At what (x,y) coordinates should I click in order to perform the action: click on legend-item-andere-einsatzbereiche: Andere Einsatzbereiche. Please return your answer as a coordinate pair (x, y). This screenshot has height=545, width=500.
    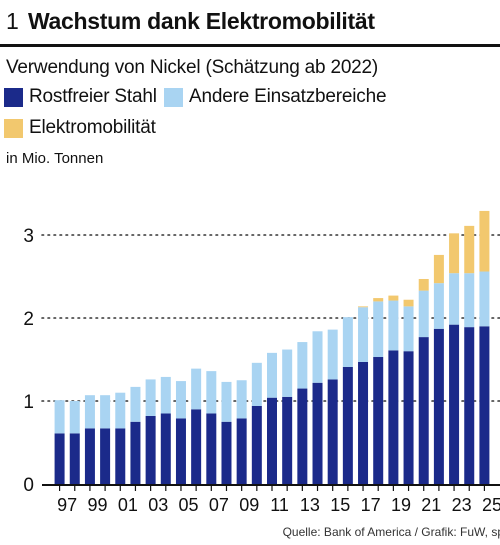
    Looking at the image, I should click on (275, 97).